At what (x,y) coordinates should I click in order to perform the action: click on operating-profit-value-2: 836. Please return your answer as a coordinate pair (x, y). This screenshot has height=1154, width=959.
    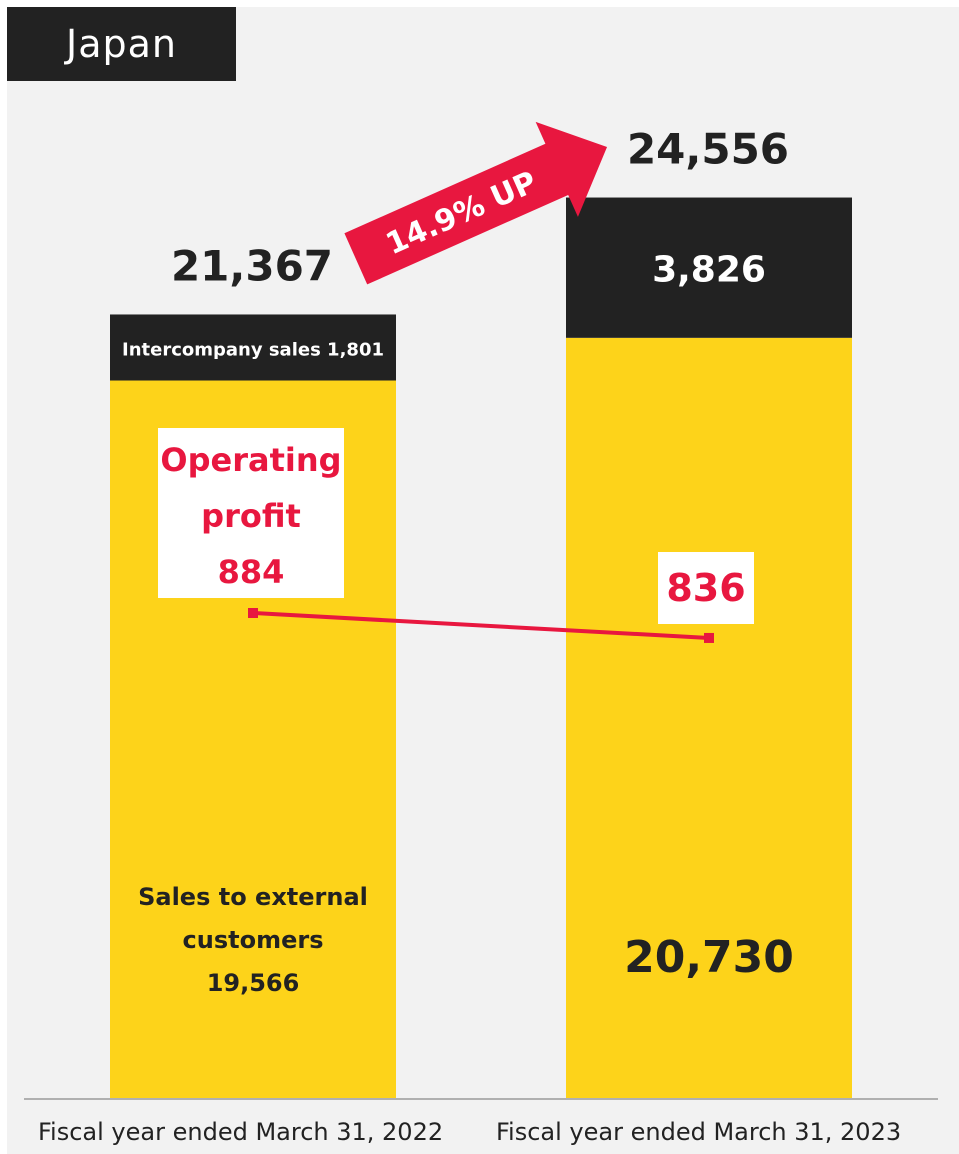
    Looking at the image, I should click on (706, 588).